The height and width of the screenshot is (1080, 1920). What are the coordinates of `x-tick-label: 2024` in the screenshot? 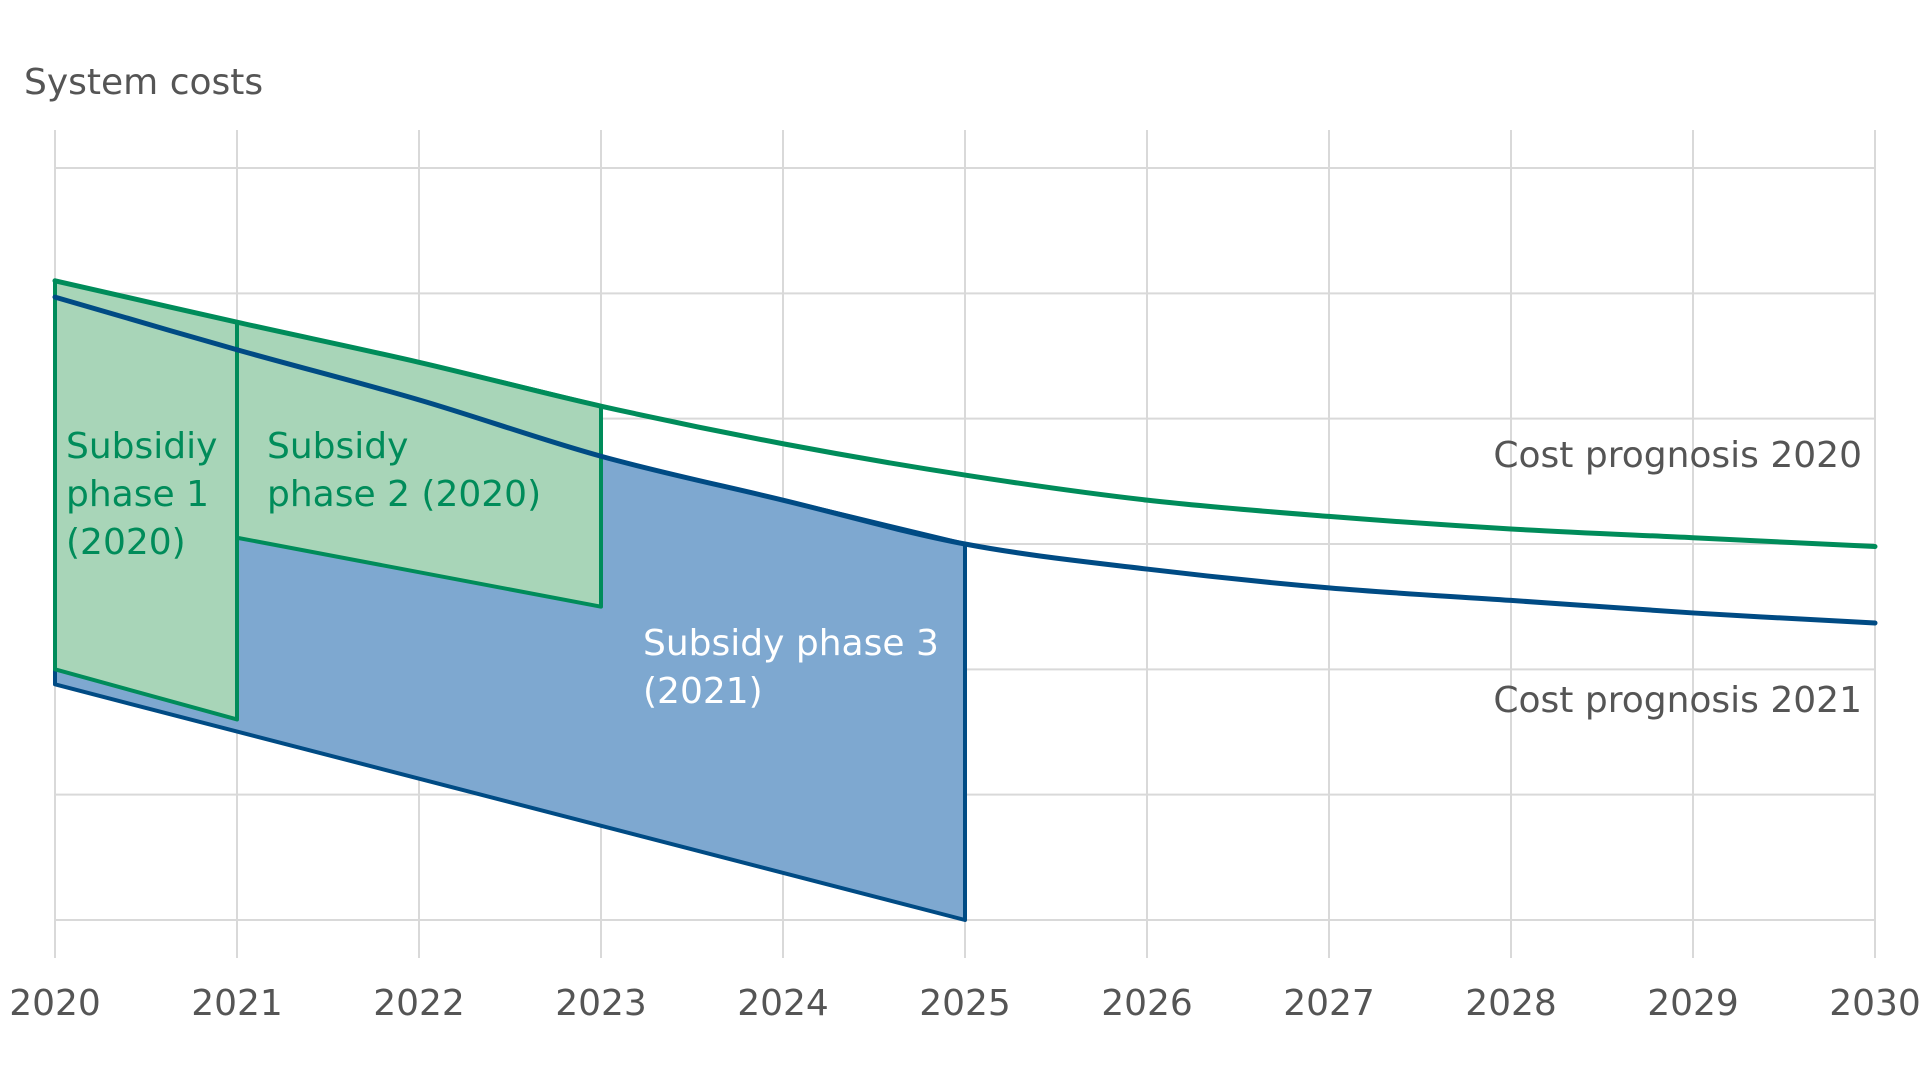 It's located at (783, 1003).